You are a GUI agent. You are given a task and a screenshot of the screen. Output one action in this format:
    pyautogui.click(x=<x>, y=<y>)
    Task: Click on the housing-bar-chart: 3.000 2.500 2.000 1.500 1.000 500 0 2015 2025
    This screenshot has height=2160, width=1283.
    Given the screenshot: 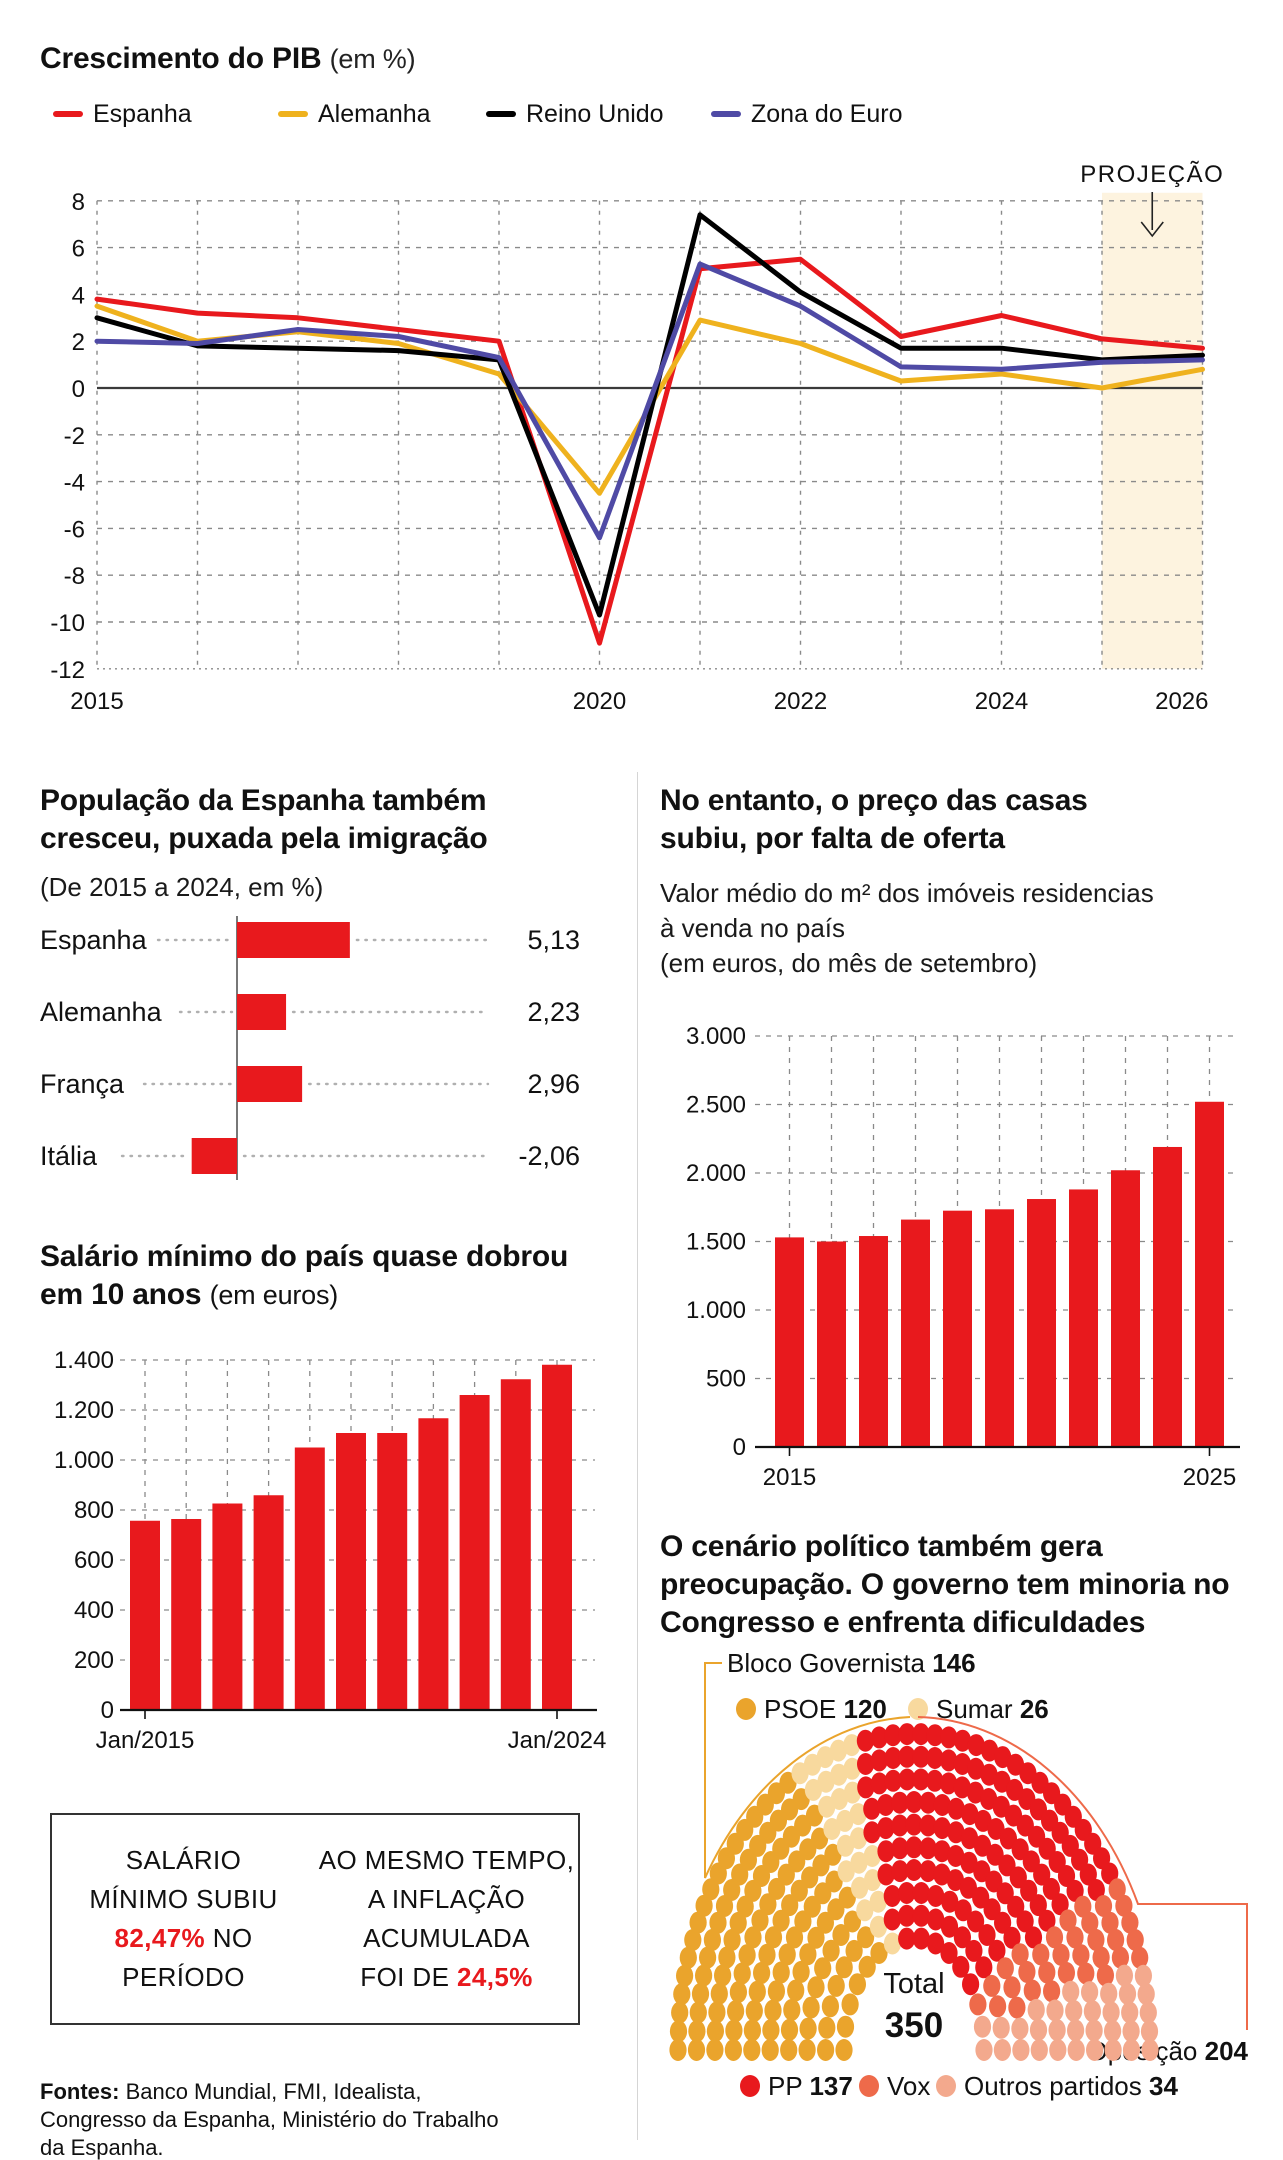 What is the action you would take?
    pyautogui.click(x=963, y=1257)
    